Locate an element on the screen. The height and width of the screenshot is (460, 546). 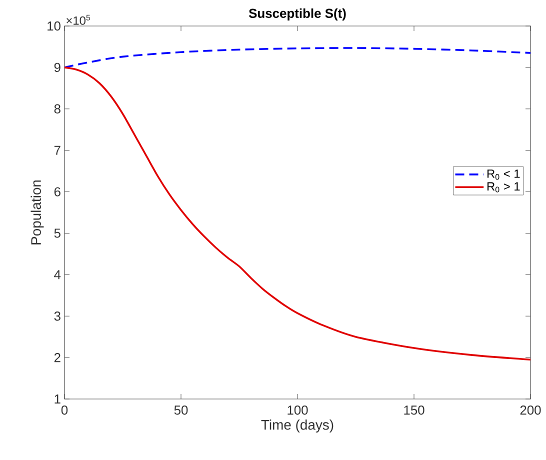
x-tick-label: 200 is located at coordinates (530, 410).